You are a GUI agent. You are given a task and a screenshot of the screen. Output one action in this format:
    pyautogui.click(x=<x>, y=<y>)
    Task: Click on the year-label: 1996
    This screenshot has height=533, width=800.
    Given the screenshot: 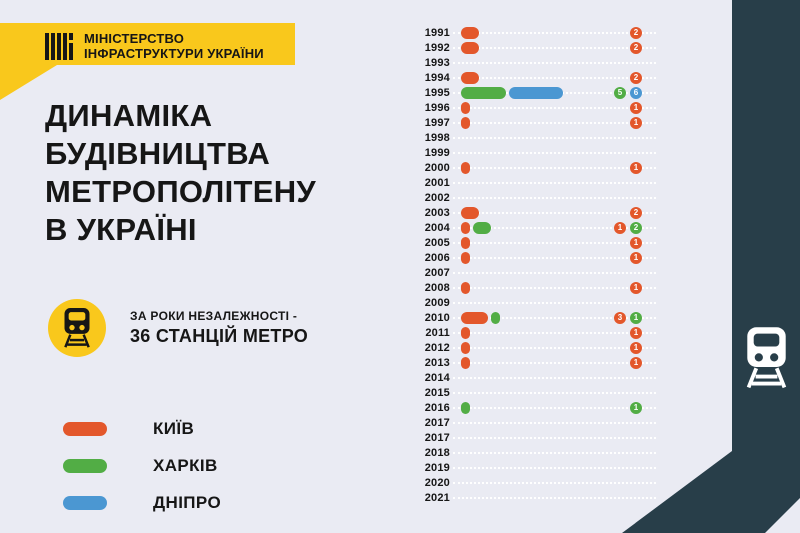 What is the action you would take?
    pyautogui.click(x=437, y=108)
    